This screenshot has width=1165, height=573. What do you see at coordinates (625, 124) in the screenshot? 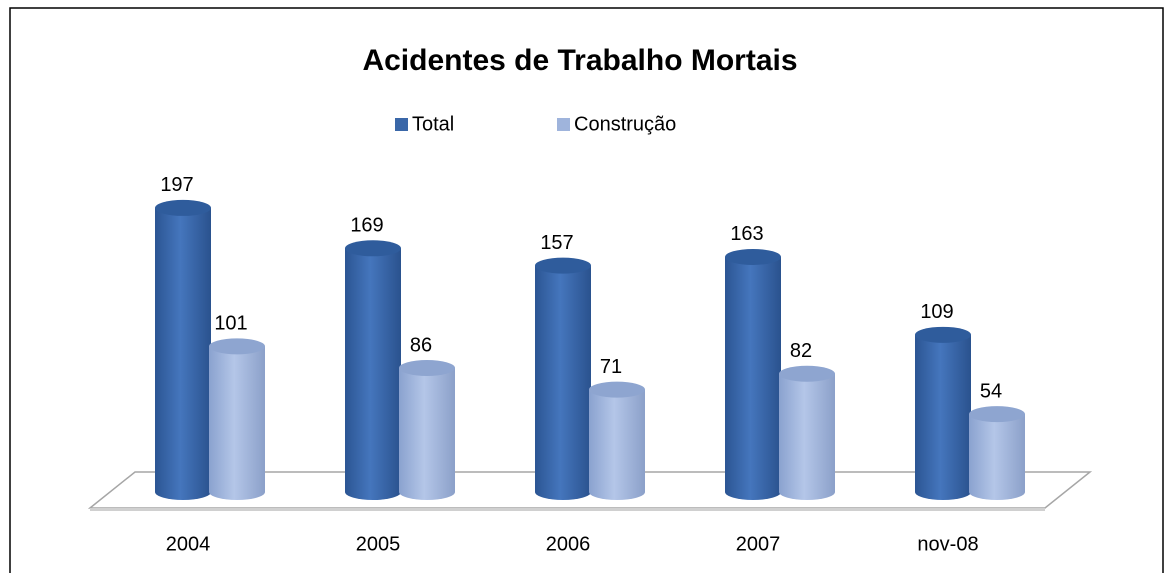
I see `legend-label: Construção` at bounding box center [625, 124].